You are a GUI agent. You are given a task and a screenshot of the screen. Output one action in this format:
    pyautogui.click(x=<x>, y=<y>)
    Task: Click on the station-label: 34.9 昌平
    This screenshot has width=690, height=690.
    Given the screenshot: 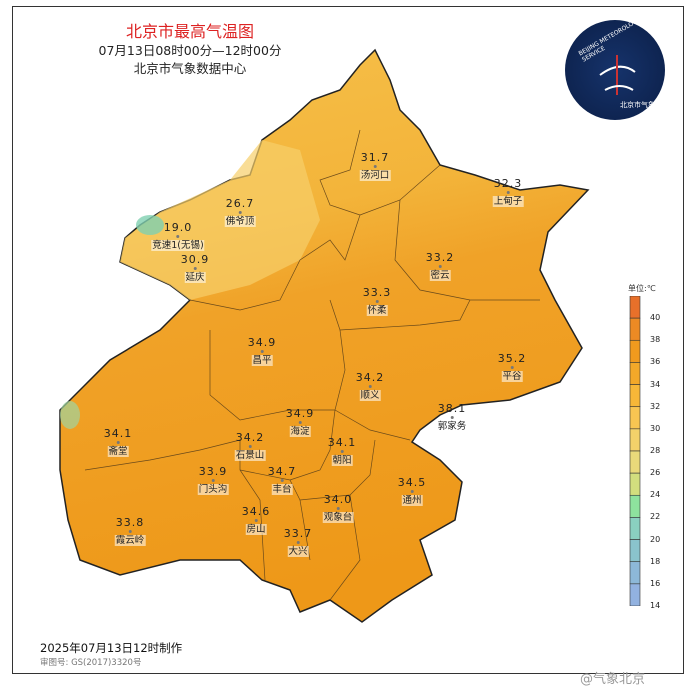 What is the action you would take?
    pyautogui.click(x=262, y=352)
    